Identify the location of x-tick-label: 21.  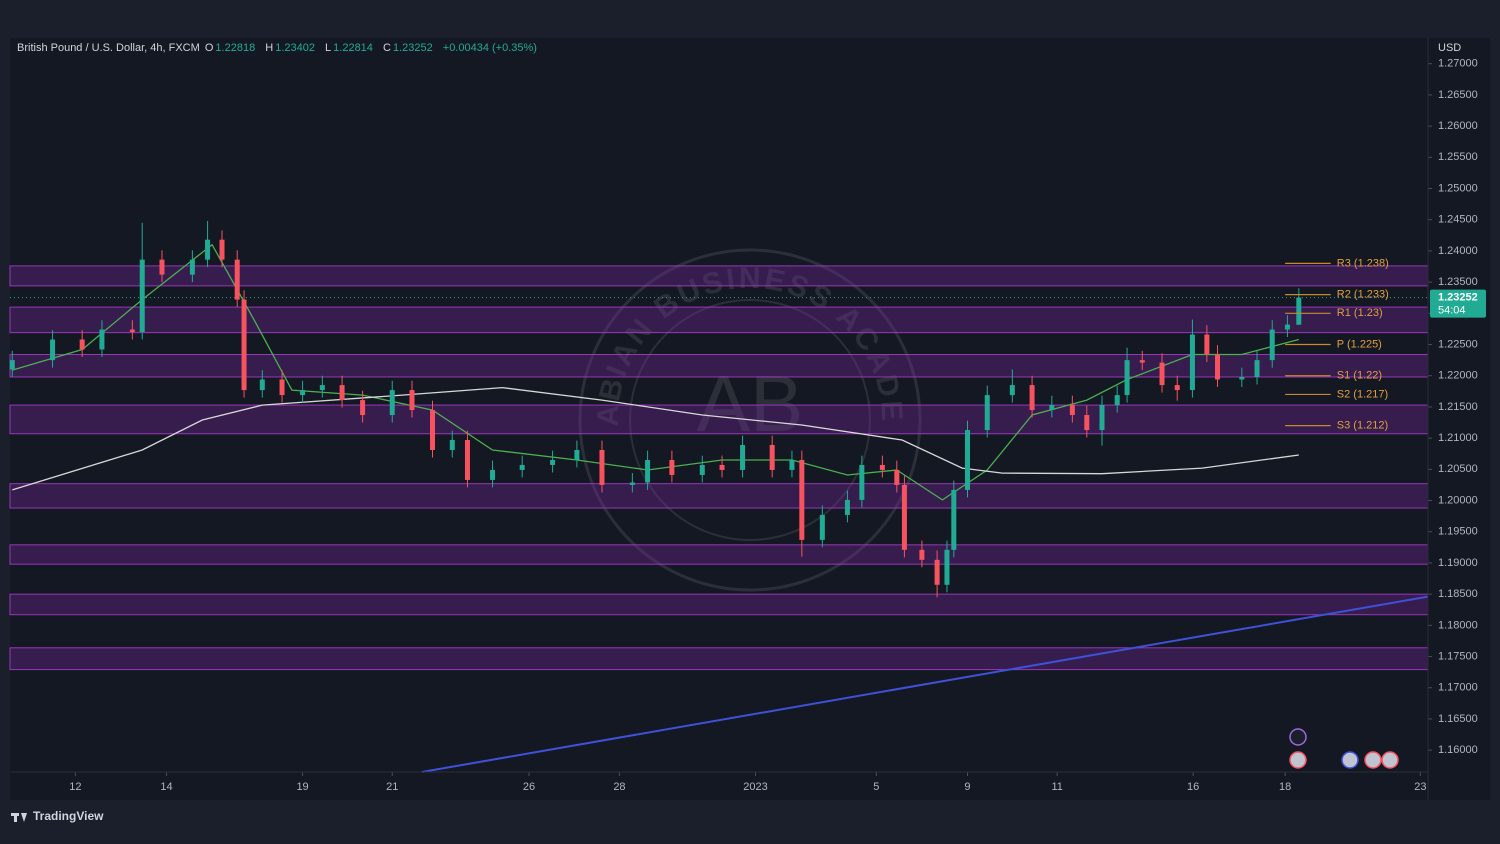
(392, 787).